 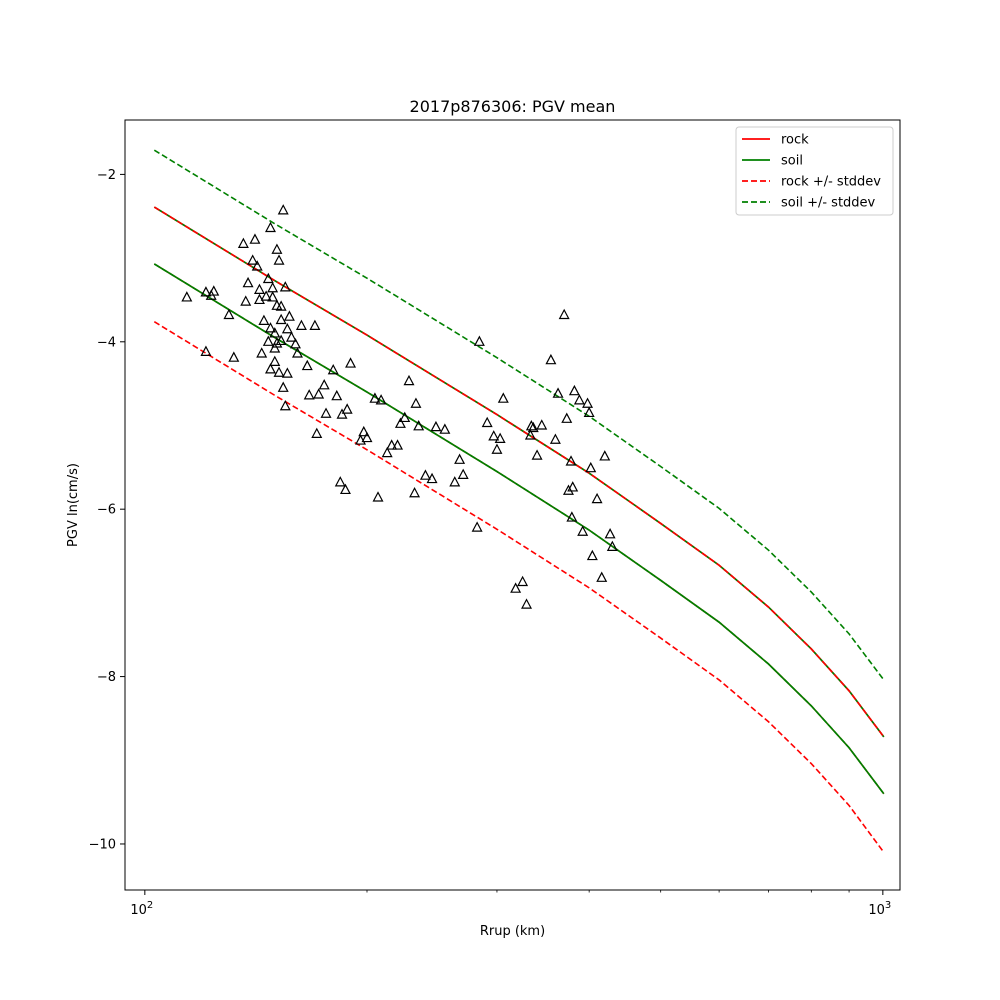 What do you see at coordinates (814, 171) in the screenshot?
I see `legend-box` at bounding box center [814, 171].